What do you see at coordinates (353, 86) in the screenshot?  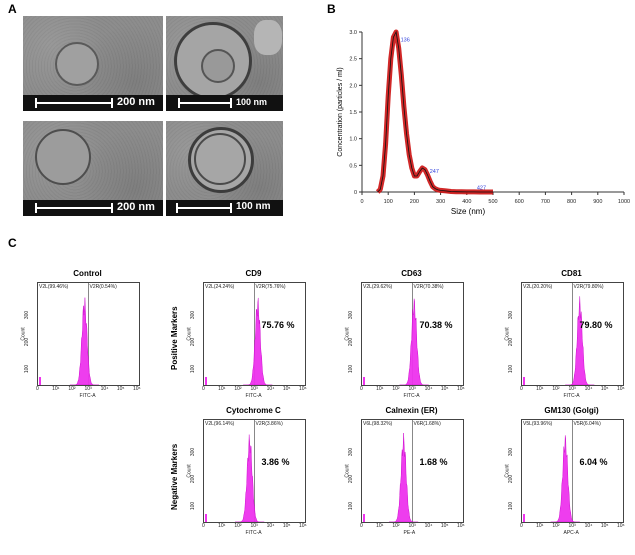 I see `y-tick-label: 2.0` at bounding box center [353, 86].